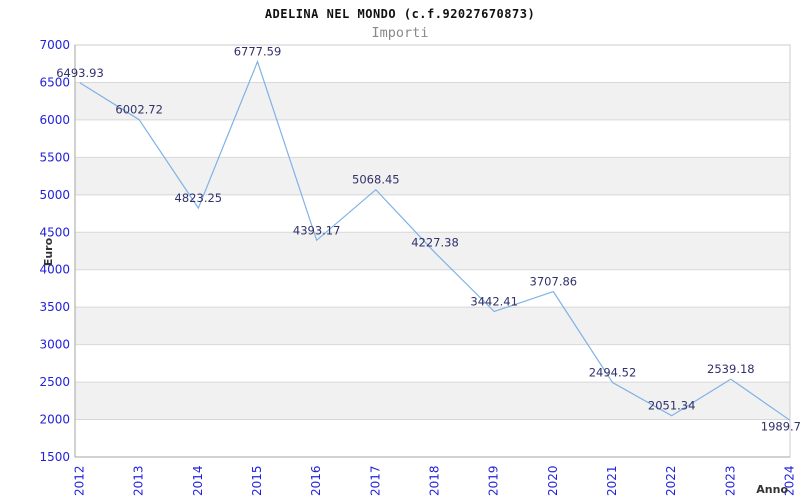  I want to click on value-label: 4823.25, so click(199, 198).